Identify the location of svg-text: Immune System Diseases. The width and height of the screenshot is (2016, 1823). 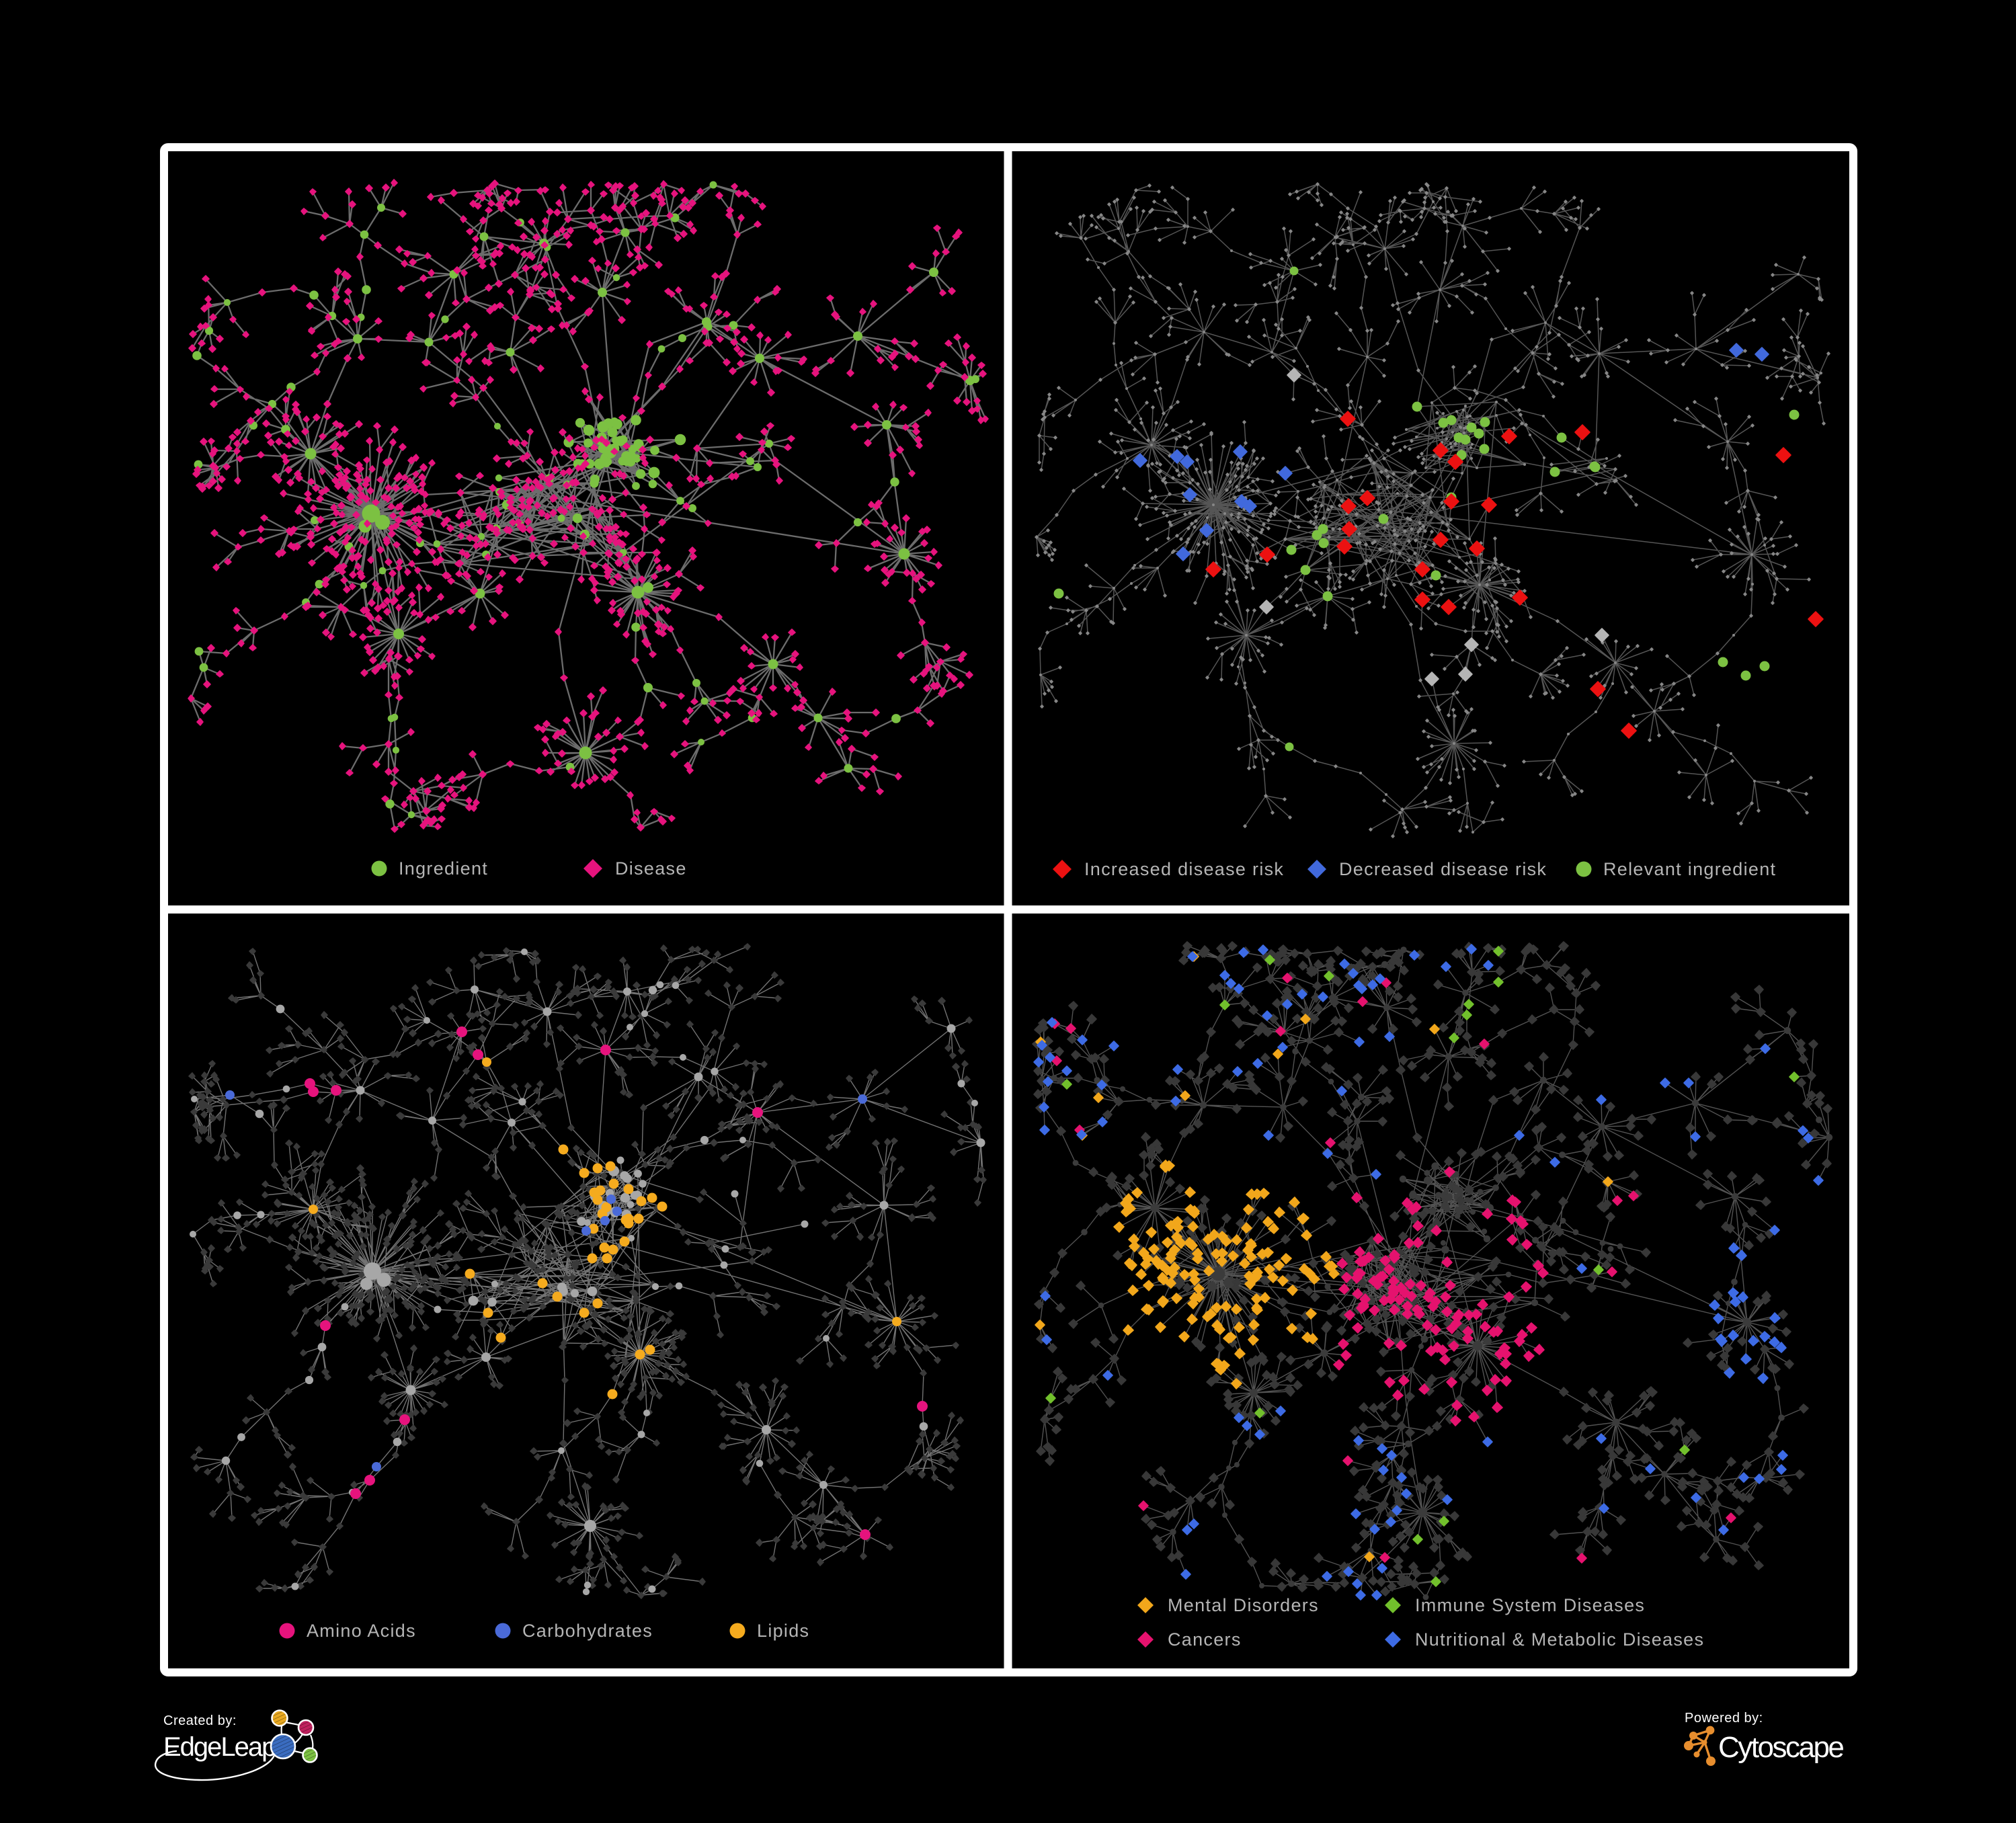
(1530, 1605).